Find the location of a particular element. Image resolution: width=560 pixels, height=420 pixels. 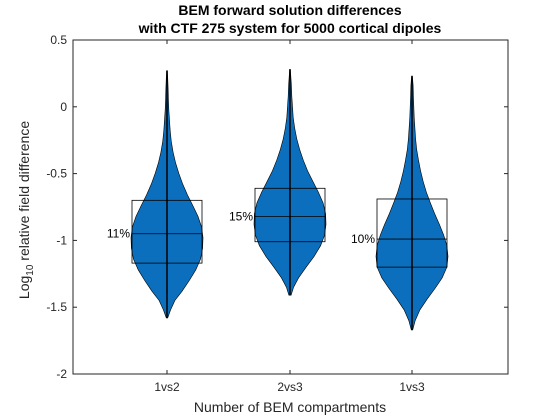

y-tick-label: 0 is located at coordinates (63, 107).